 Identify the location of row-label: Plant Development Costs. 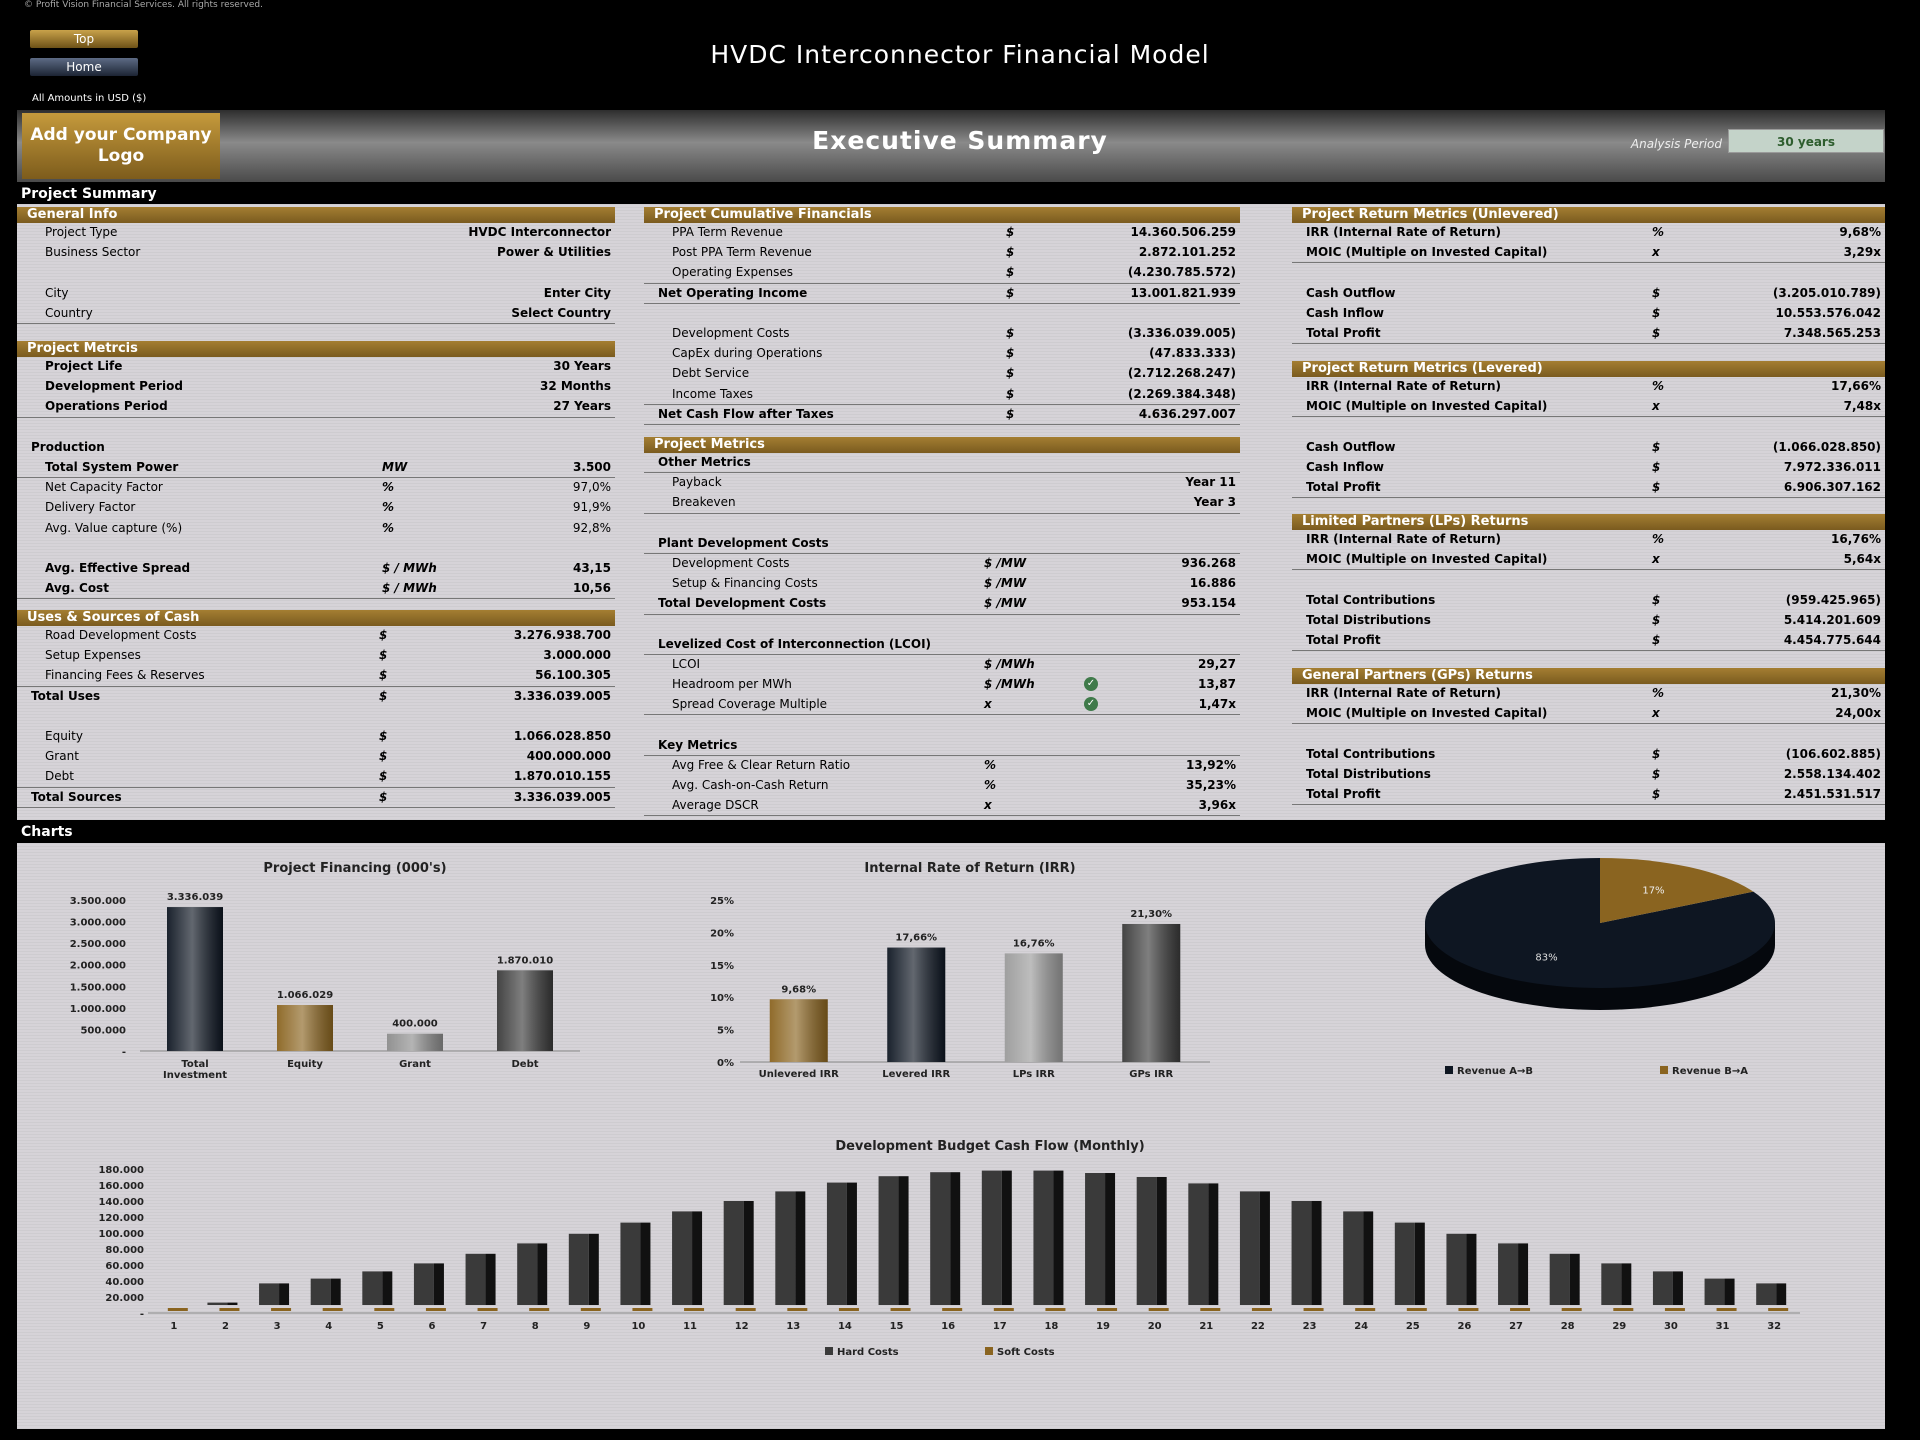
(743, 542).